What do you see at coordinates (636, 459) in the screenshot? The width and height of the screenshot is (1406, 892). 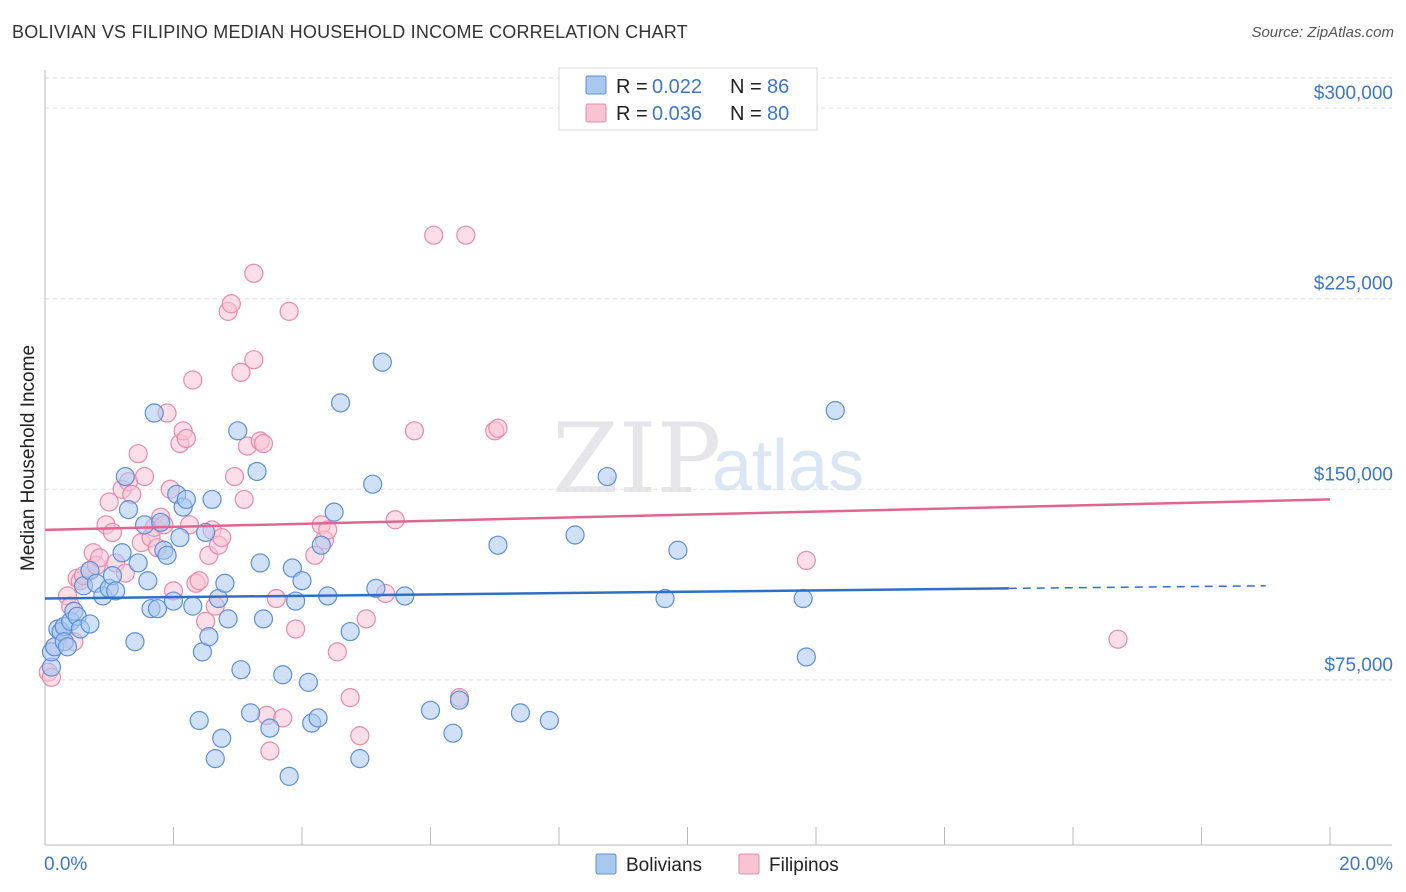 I see `watermark-zip: ZIP` at bounding box center [636, 459].